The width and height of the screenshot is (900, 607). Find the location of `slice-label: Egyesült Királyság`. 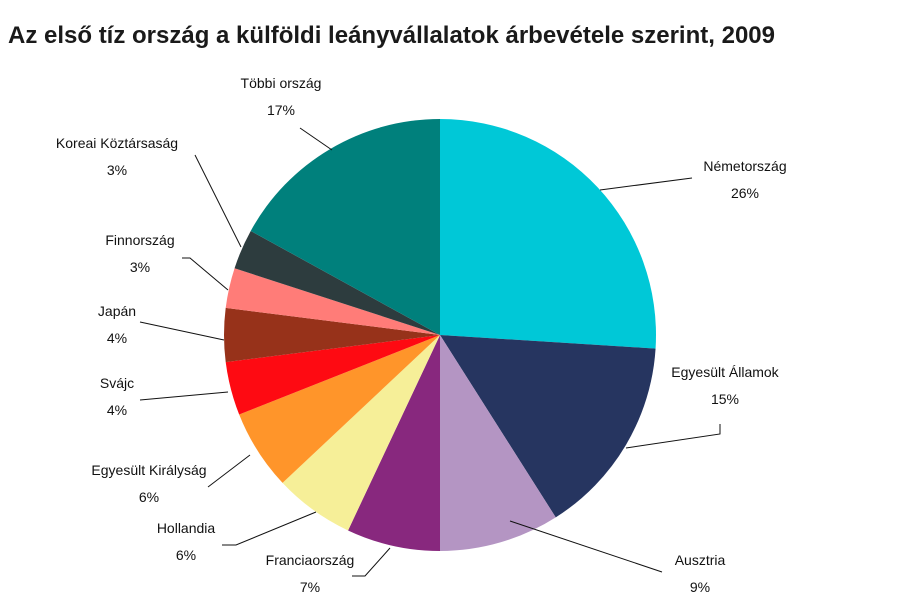

slice-label: Egyesült Királyság is located at coordinates (148, 470).